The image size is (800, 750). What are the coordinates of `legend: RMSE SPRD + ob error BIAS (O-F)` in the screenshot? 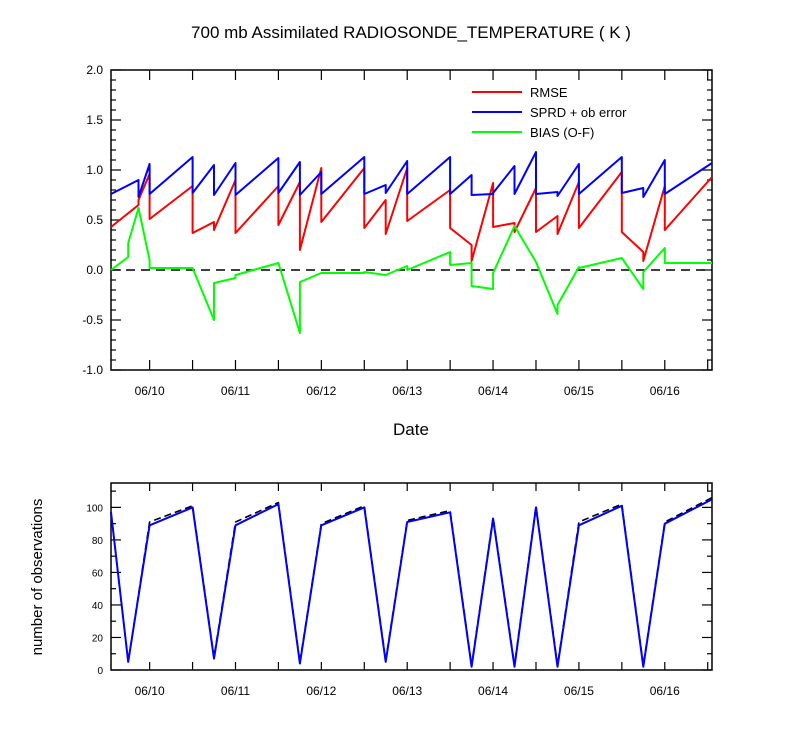 It's located at (549, 112).